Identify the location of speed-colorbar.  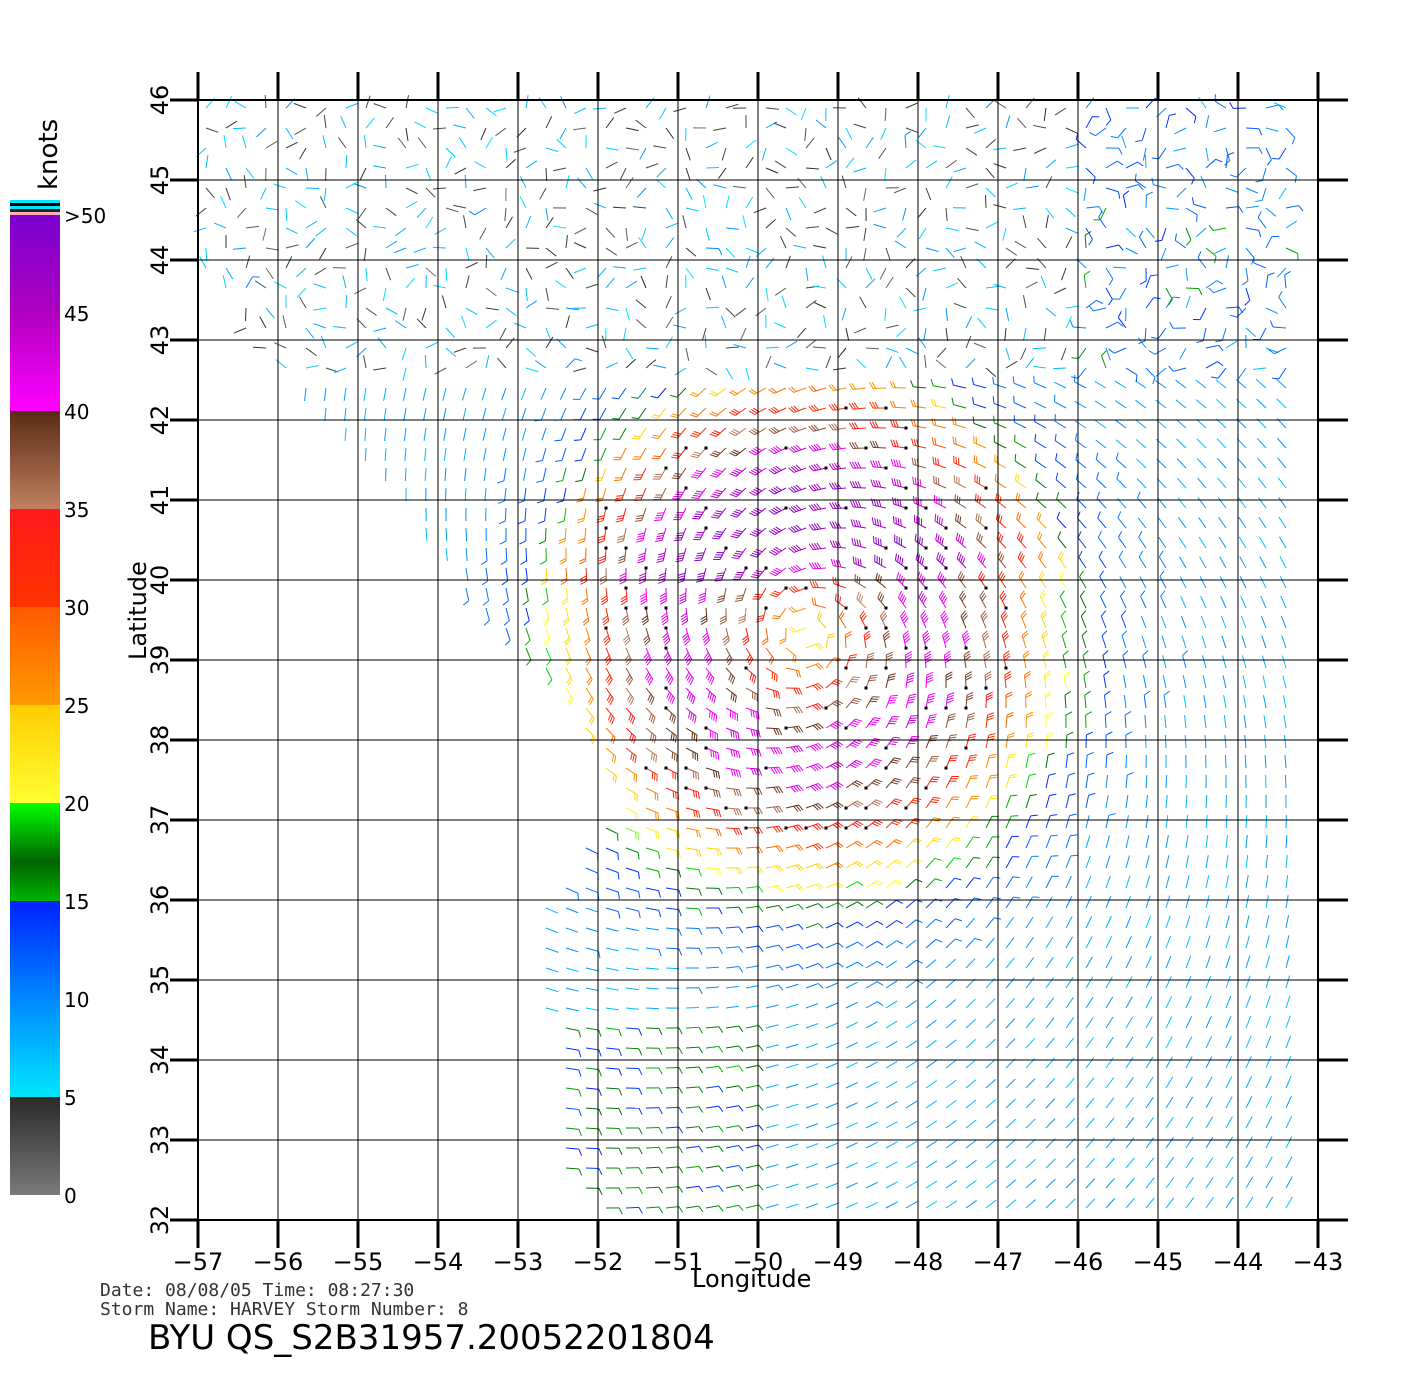
(35, 697).